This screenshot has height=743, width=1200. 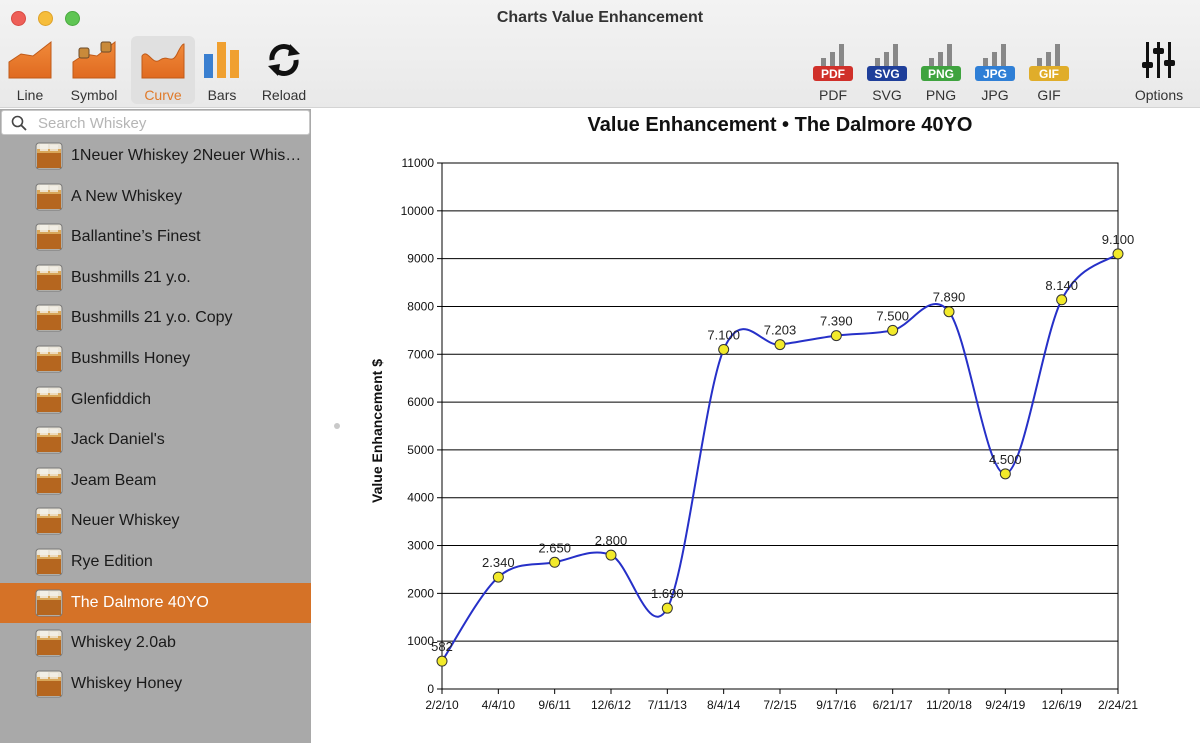 I want to click on data-label: 7.890, so click(x=949, y=297).